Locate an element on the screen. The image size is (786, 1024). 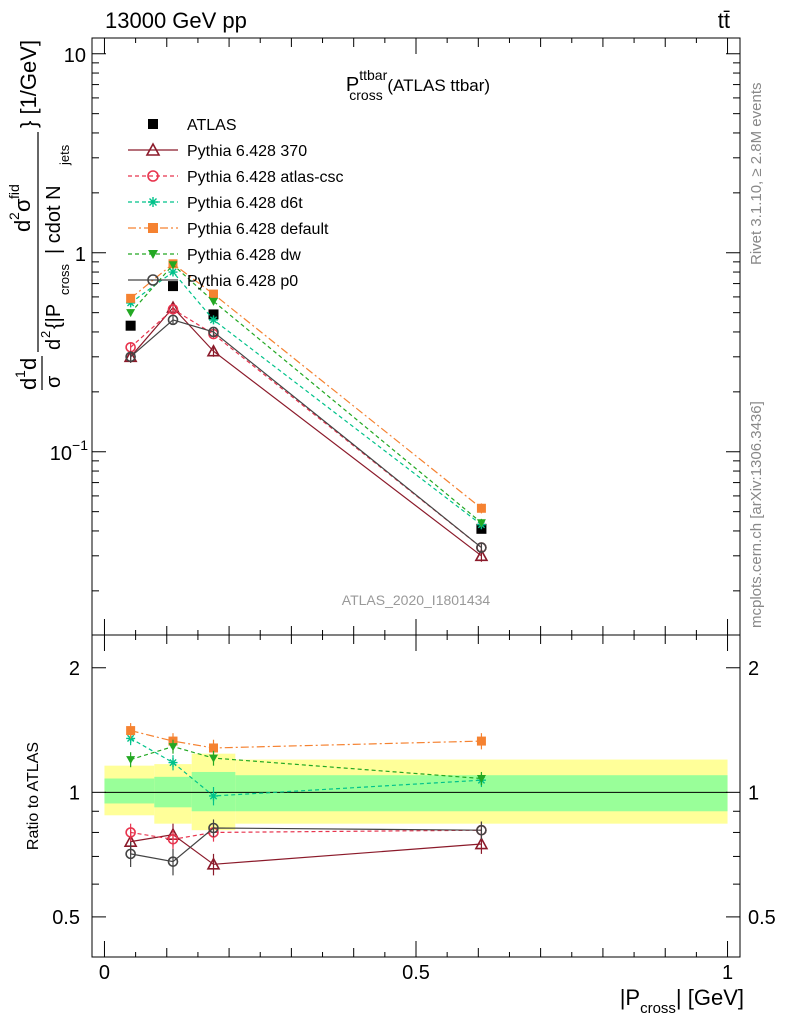
x-axis-label: |Pcross| [GeV] is located at coordinates (682, 1001).